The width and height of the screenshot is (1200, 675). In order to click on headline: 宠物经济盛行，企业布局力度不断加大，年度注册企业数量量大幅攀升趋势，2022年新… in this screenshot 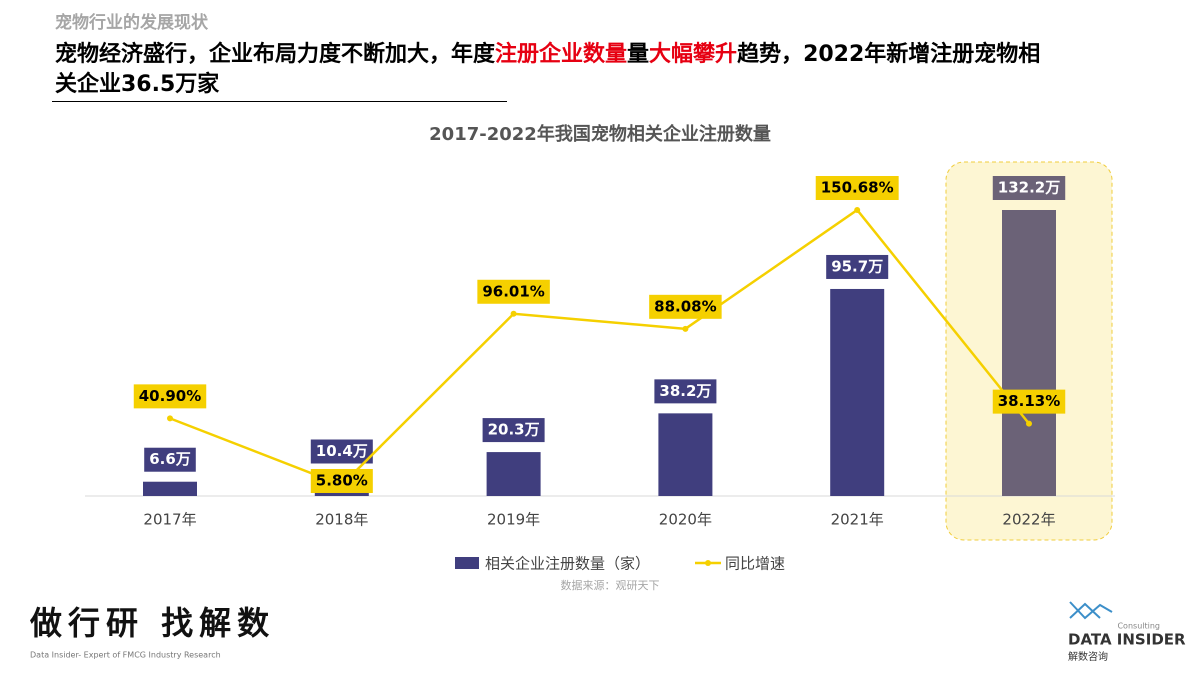, I will do `click(555, 70)`.